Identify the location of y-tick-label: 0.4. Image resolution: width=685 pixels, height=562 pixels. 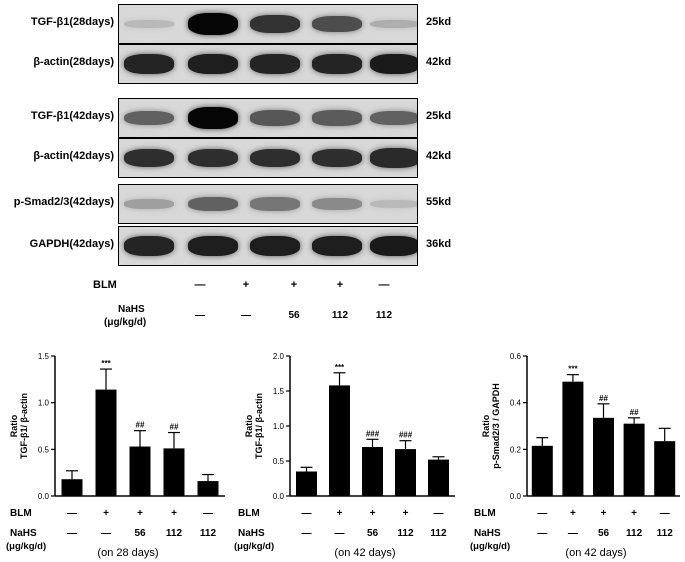
(516, 403).